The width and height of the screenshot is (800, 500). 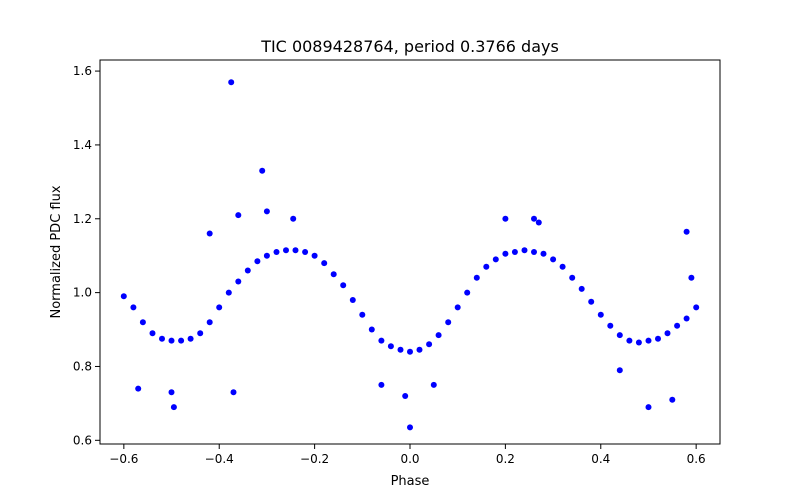 What do you see at coordinates (123, 459) in the screenshot?
I see `x-tick-label: −0.6` at bounding box center [123, 459].